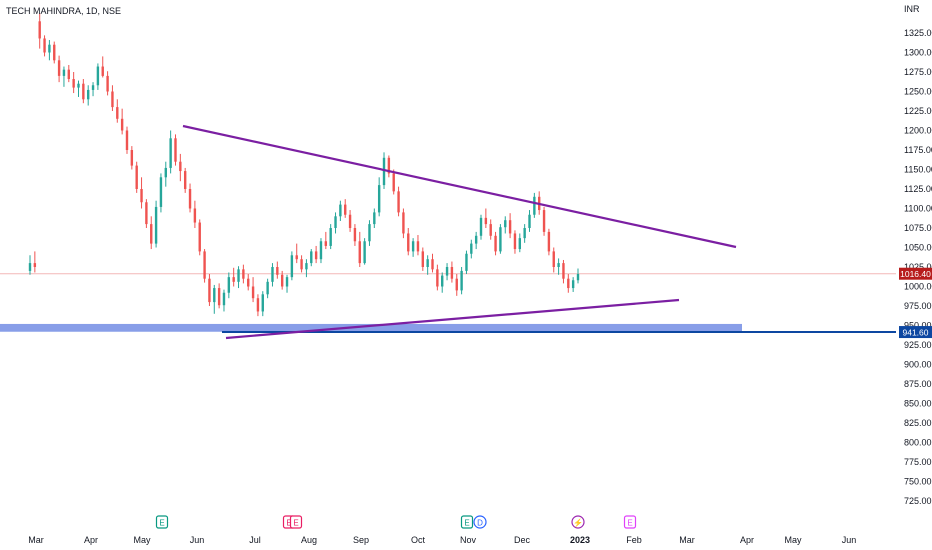  Describe the element at coordinates (459, 186) in the screenshot. I see `upper-trendline` at that location.